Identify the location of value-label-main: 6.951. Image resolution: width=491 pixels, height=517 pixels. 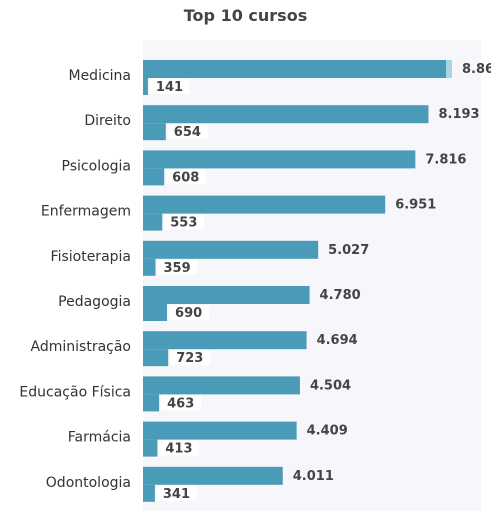
(415, 205).